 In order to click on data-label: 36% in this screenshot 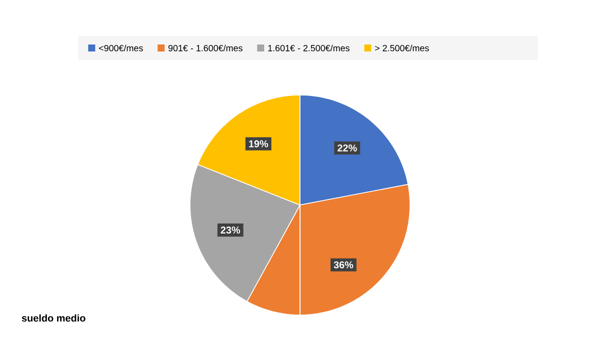, I will do `click(344, 264)`.